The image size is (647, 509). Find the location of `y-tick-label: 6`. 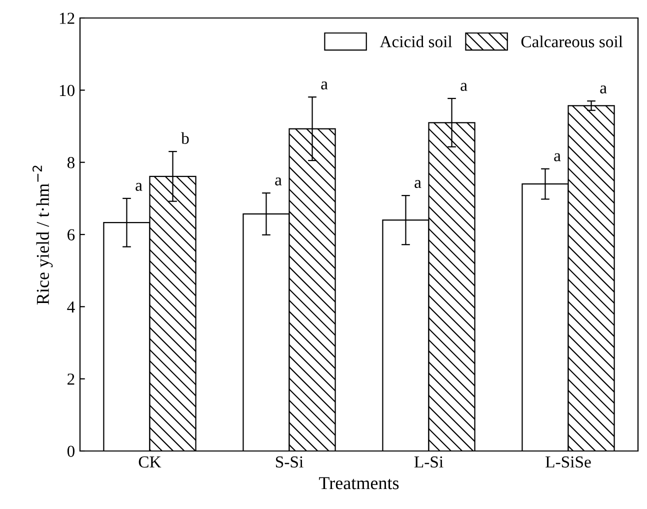

y-tick-label: 6 is located at coordinates (71, 234).